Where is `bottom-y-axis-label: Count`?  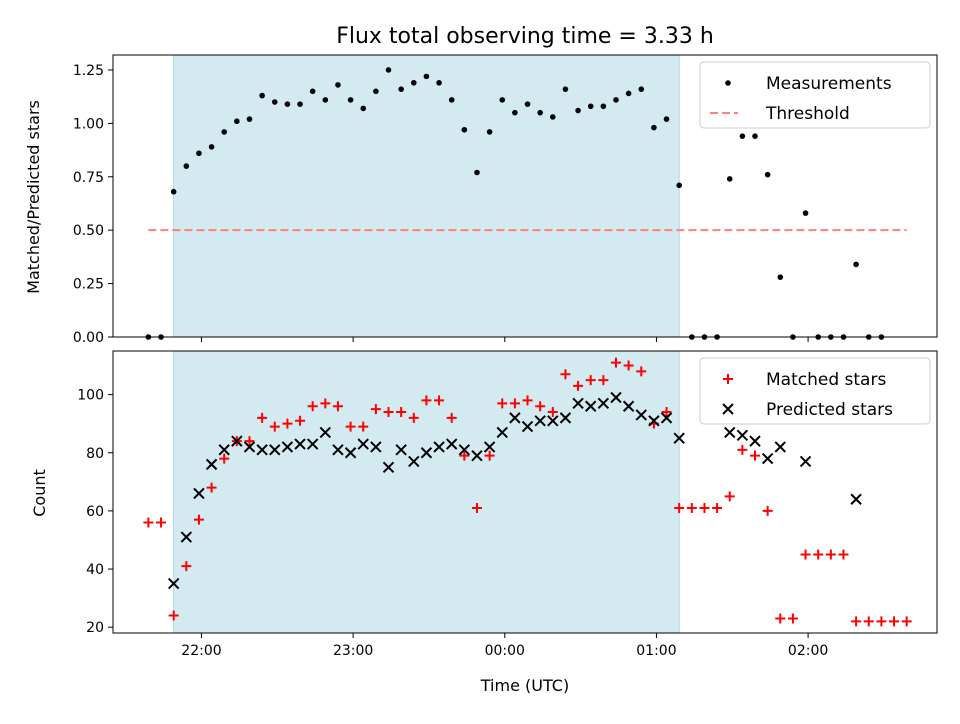
bottom-y-axis-label: Count is located at coordinates (39, 493).